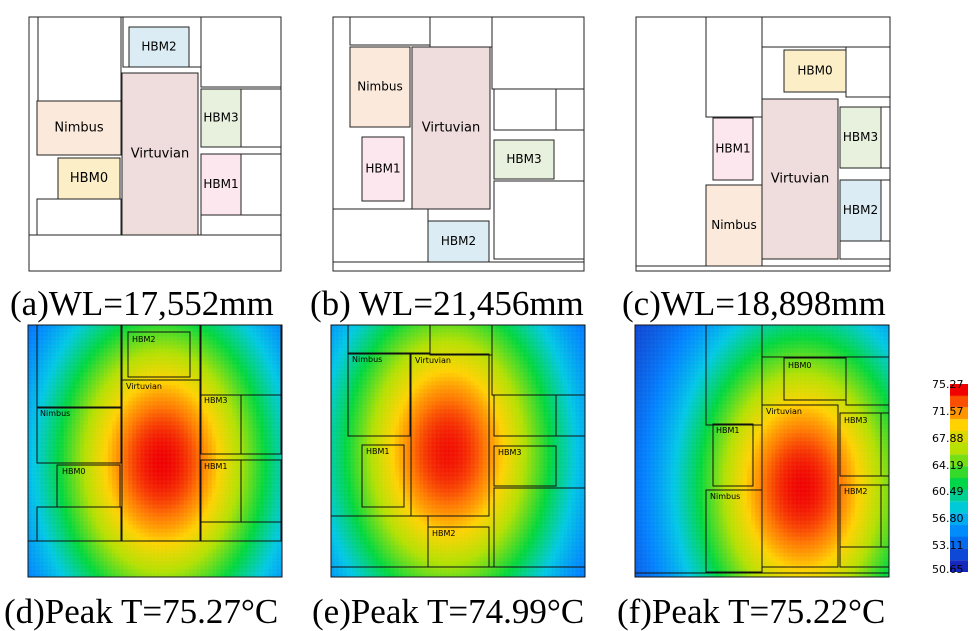 Image resolution: width=980 pixels, height=631 pixels. I want to click on die-outline, so click(155, 451).